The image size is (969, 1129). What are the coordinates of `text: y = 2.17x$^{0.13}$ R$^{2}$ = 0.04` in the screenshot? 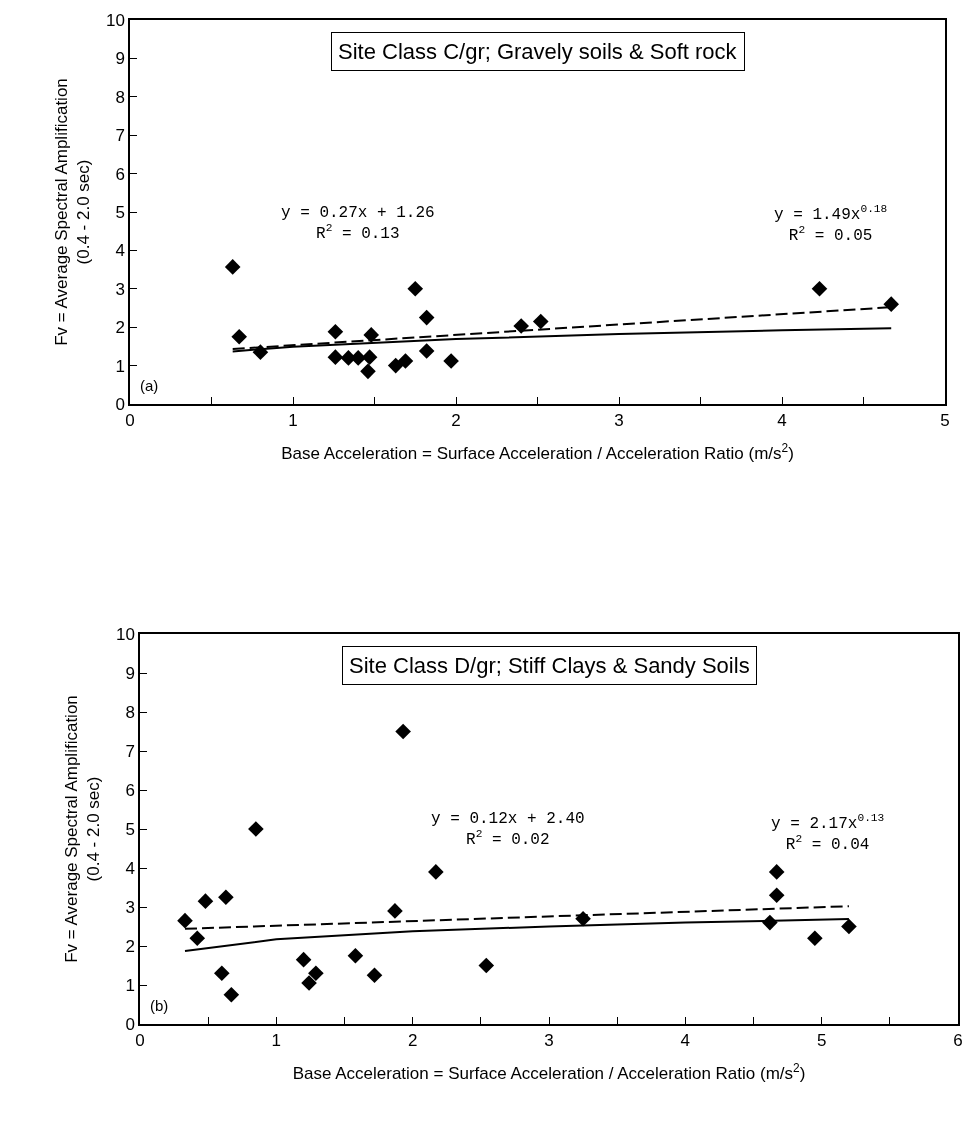 It's located at (828, 833).